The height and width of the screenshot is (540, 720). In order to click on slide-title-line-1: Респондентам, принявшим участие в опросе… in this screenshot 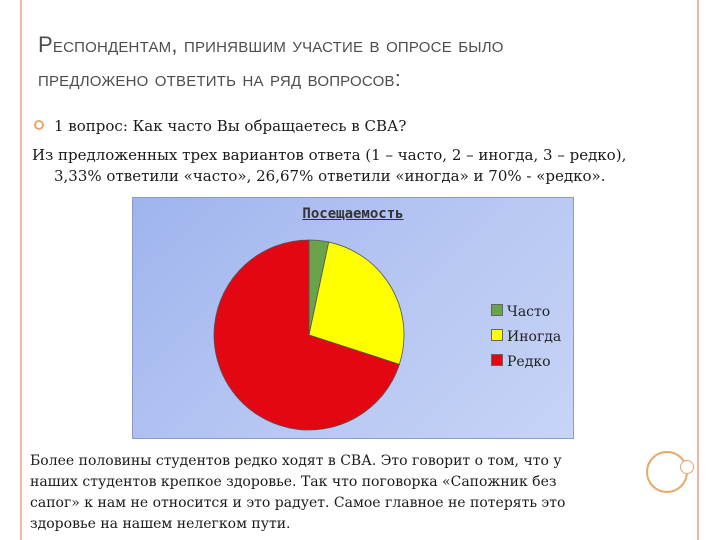, I will do `click(271, 44)`.